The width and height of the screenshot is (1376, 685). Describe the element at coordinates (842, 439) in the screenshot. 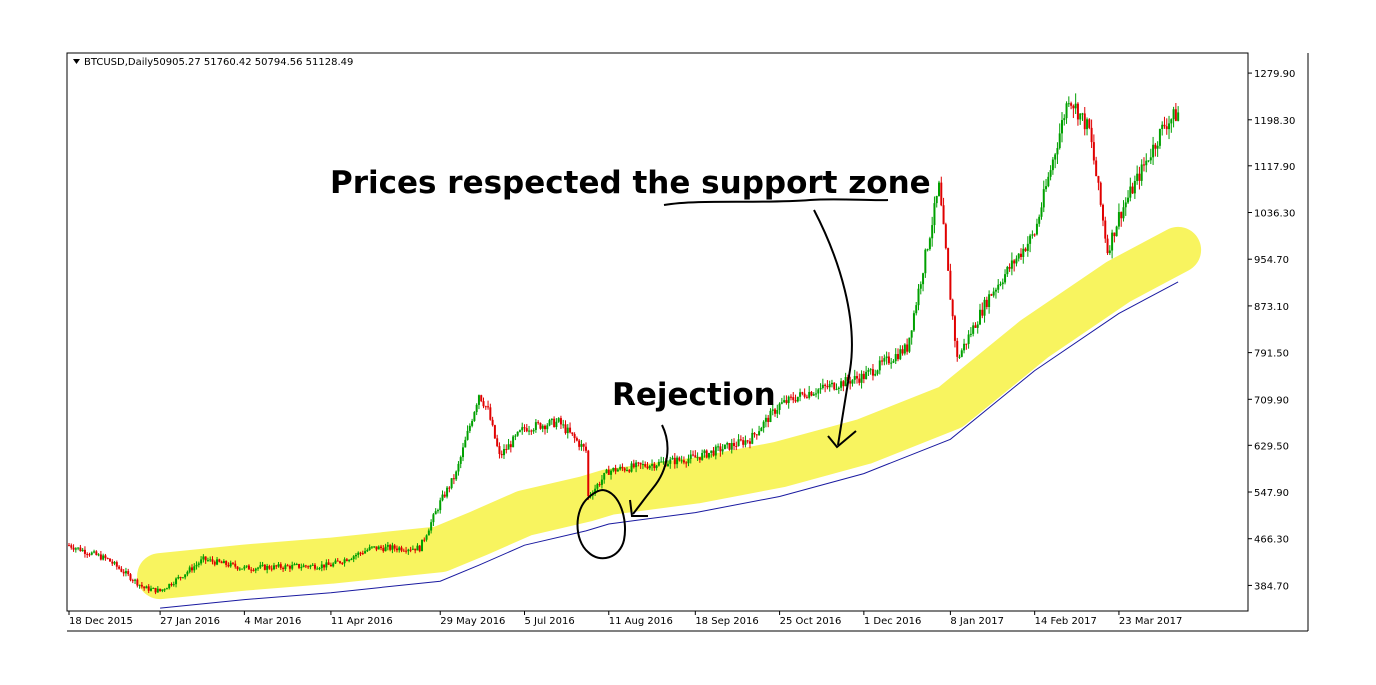

I see `support-arrowhead` at that location.